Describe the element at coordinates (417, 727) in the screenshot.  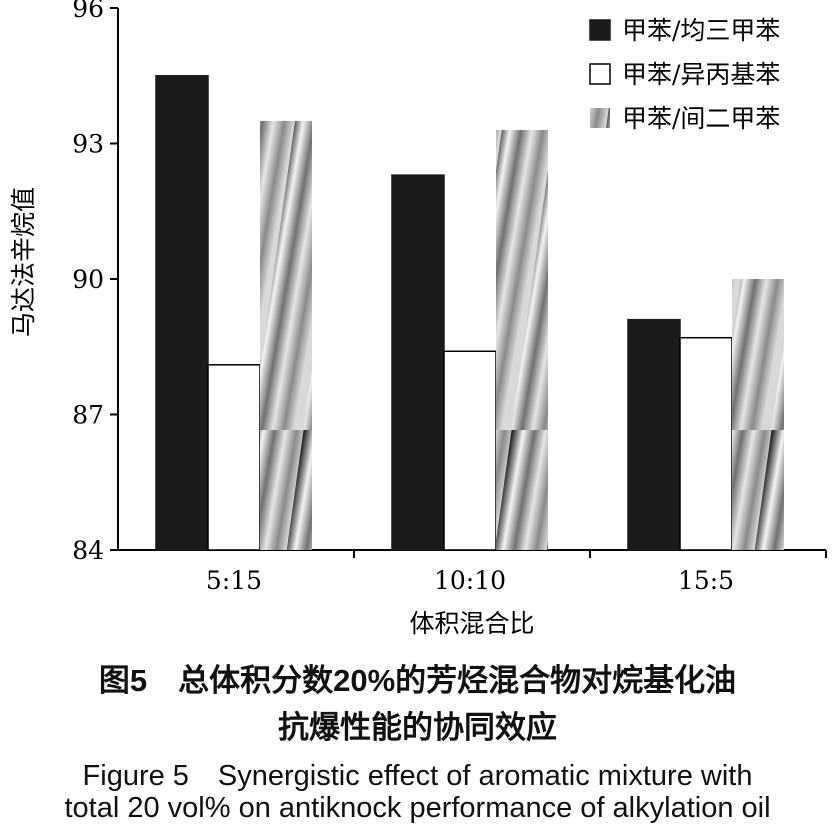
I see `caption-chinese-line-2: 抗爆性能的协同效应` at that location.